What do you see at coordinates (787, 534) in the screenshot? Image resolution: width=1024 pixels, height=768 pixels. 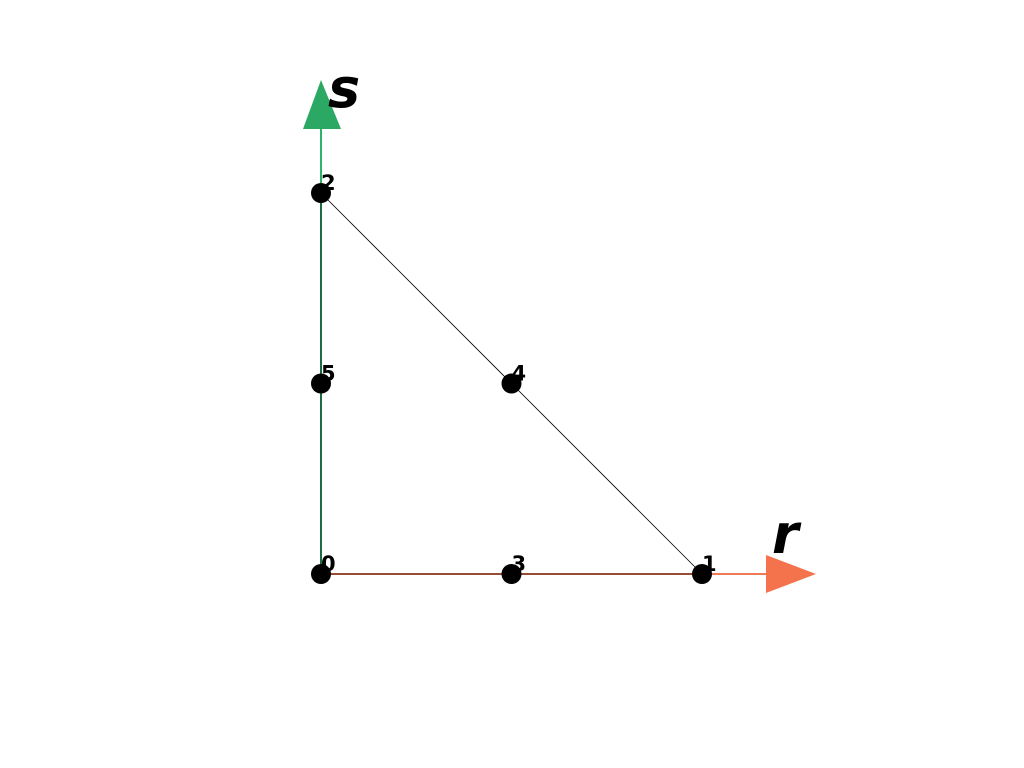 I see `r-axis-label: r` at bounding box center [787, 534].